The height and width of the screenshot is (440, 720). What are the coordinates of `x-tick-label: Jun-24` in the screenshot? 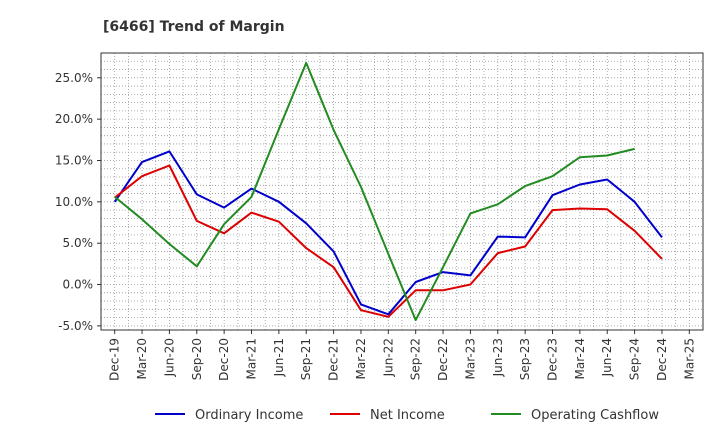 It's located at (607, 357).